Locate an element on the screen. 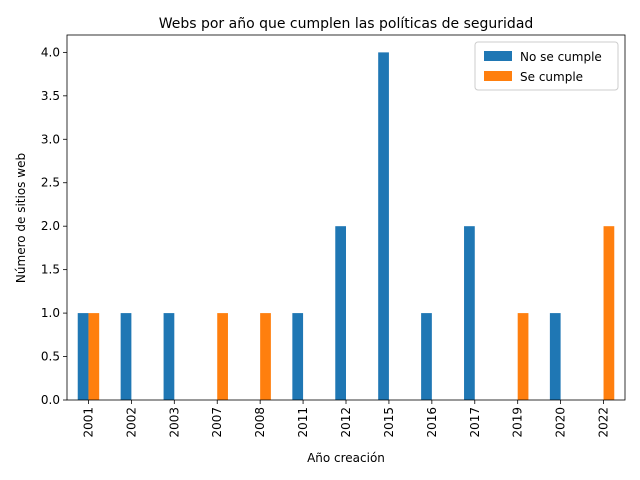 This screenshot has width=640, height=480. x-tick-label: 2001 is located at coordinates (88, 422).